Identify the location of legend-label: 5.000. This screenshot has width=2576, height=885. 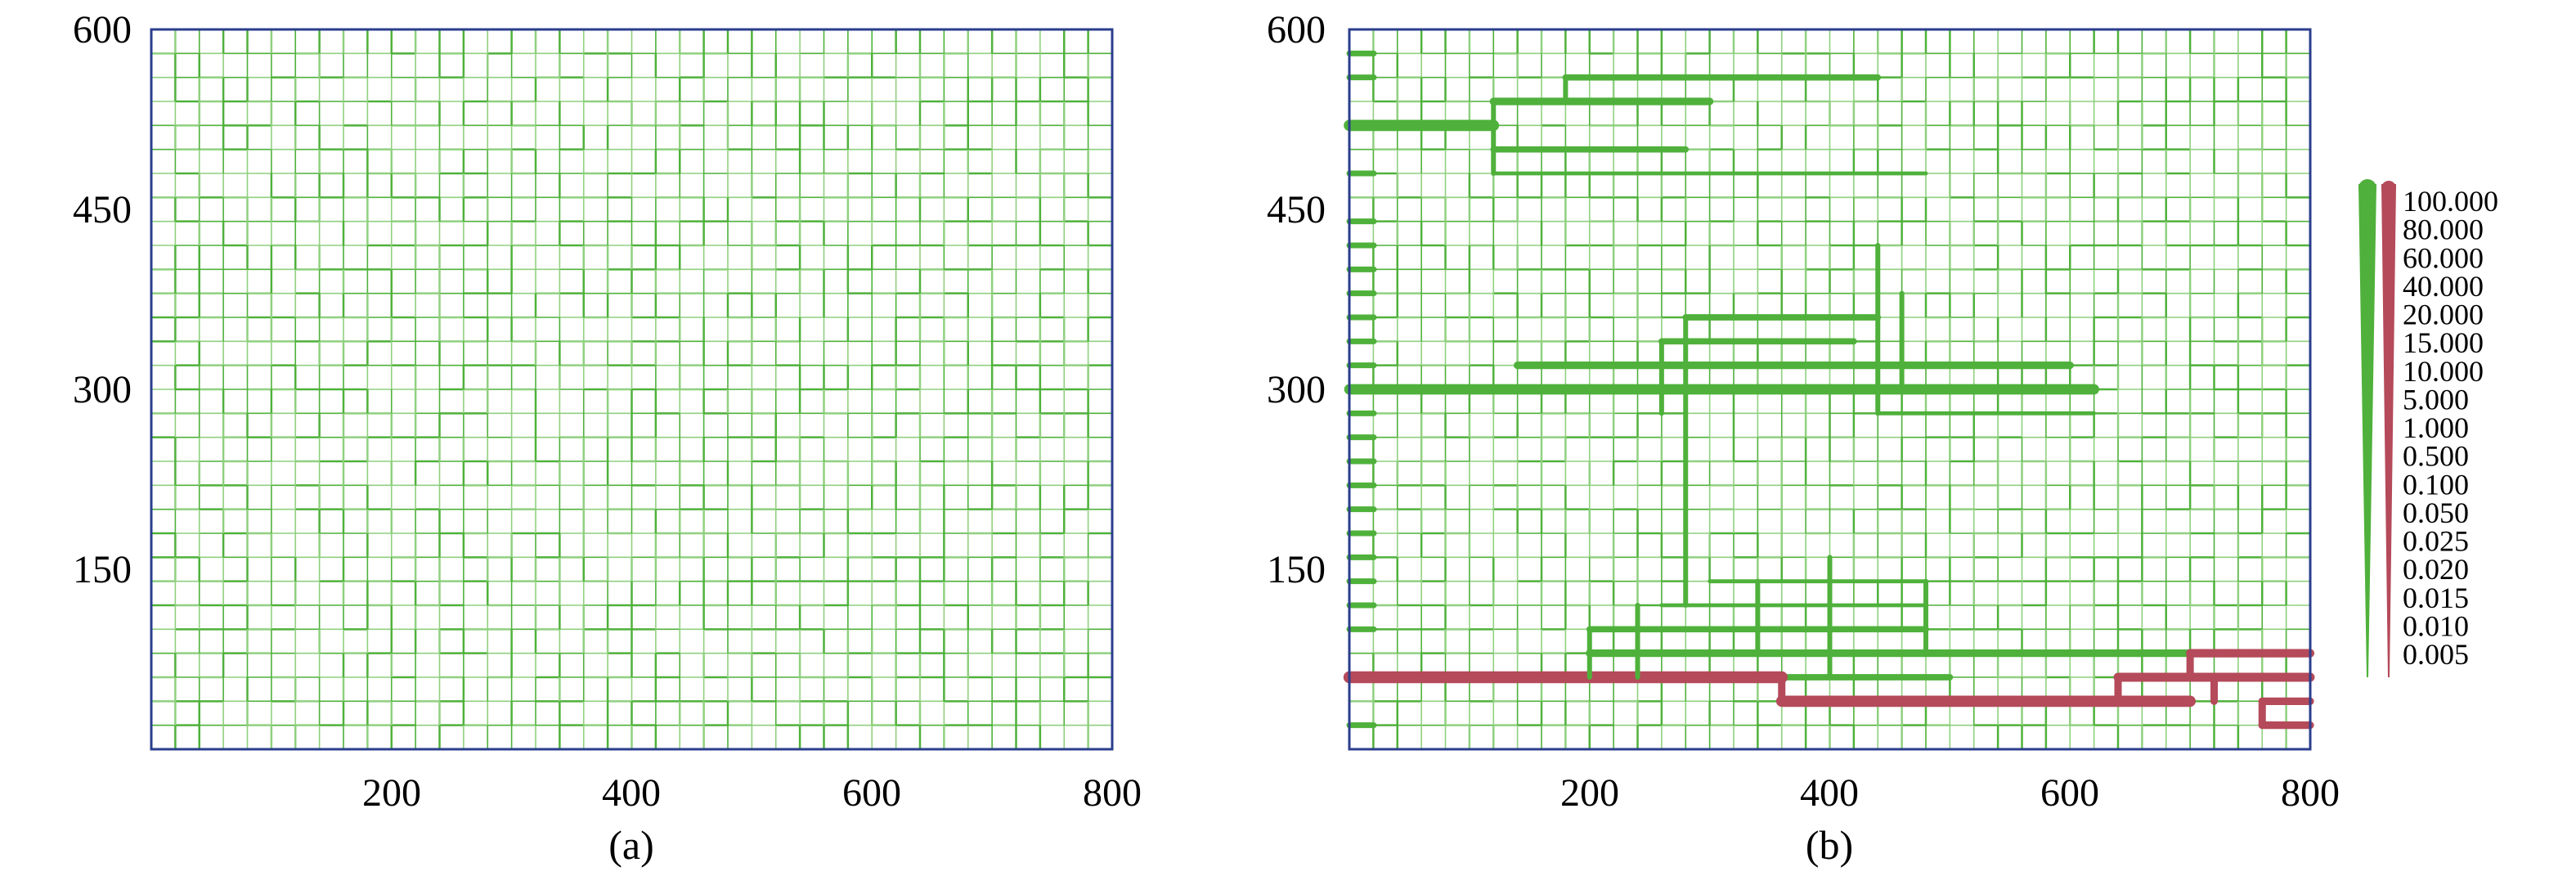
(2436, 399).